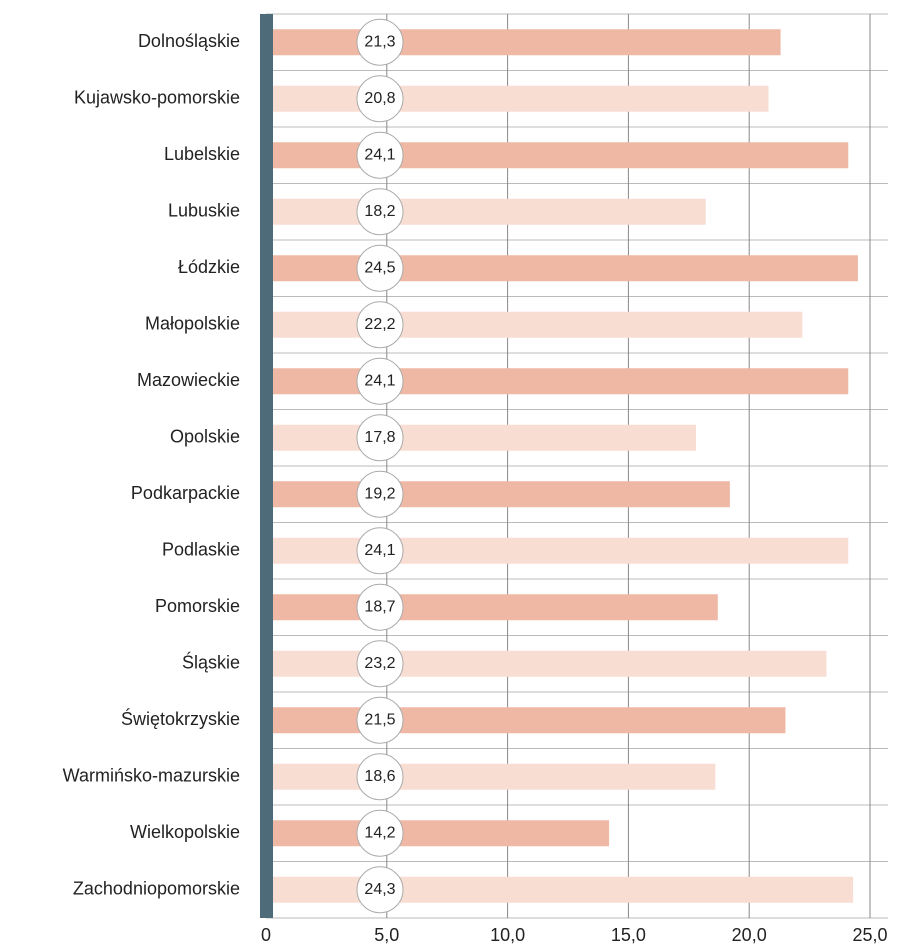  I want to click on value-label: 19,2, so click(379, 493).